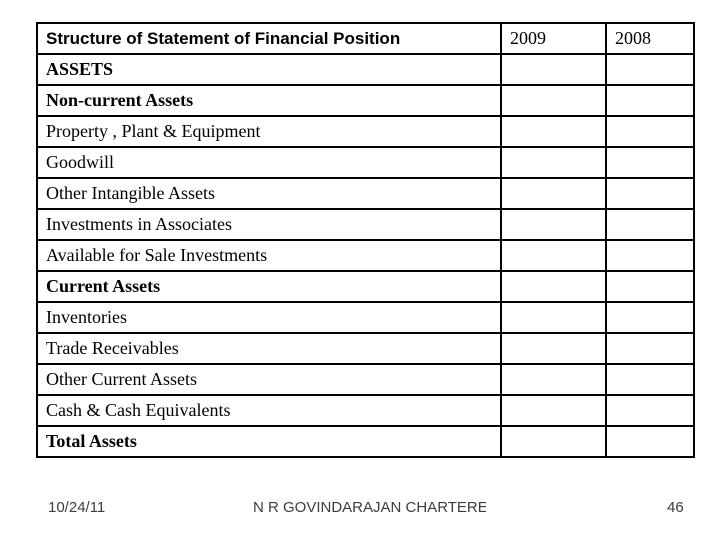 The width and height of the screenshot is (728, 546). I want to click on column-header-2009: 2009, so click(553, 38).